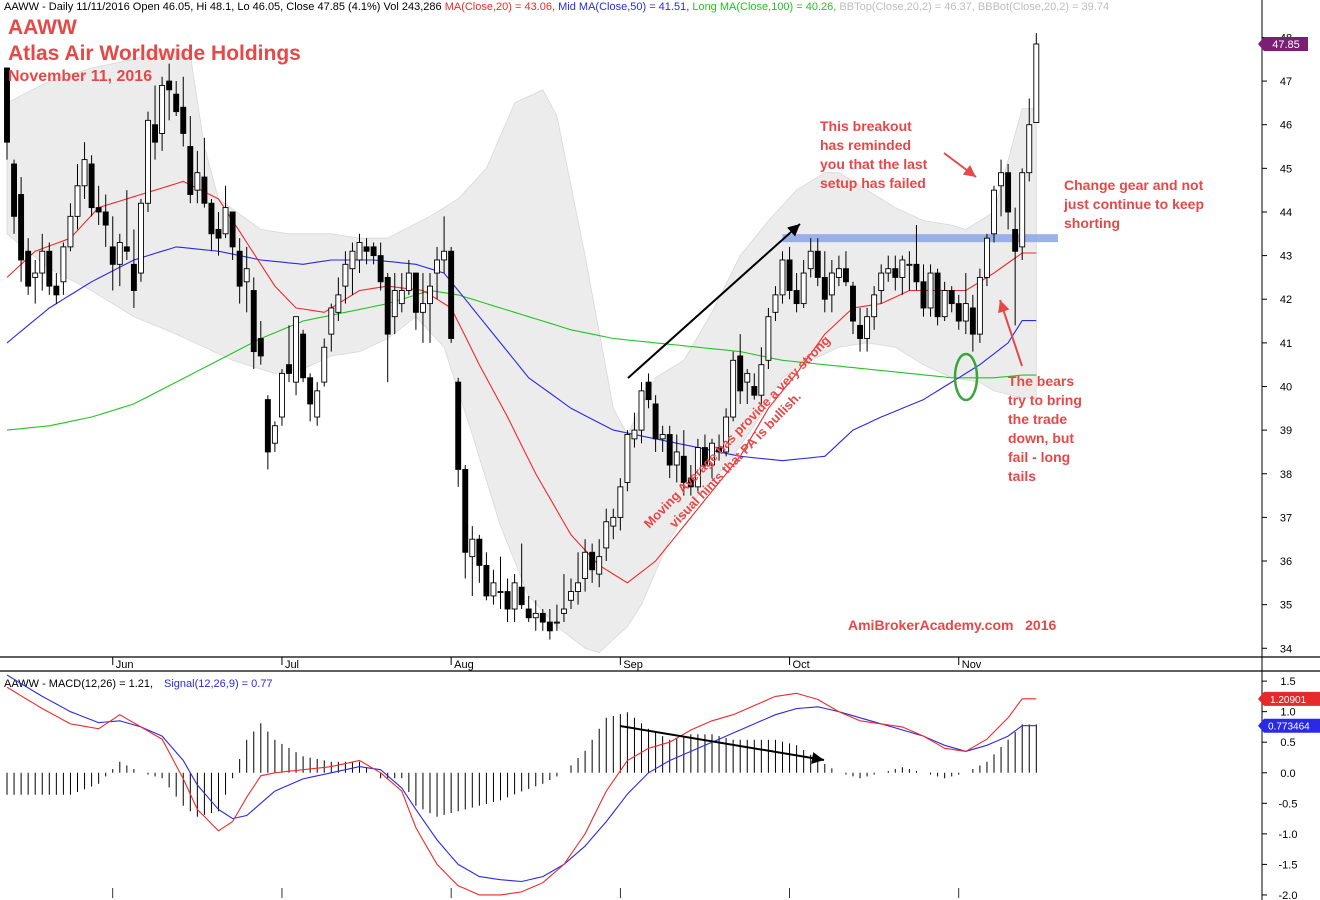 The width and height of the screenshot is (1320, 900). What do you see at coordinates (866, 126) in the screenshot?
I see `breakout-note-line: This breakout` at bounding box center [866, 126].